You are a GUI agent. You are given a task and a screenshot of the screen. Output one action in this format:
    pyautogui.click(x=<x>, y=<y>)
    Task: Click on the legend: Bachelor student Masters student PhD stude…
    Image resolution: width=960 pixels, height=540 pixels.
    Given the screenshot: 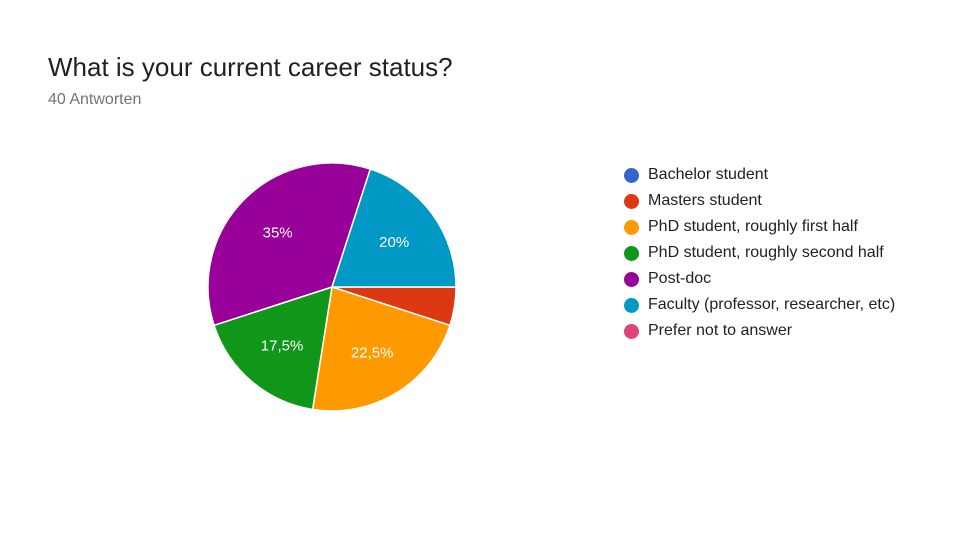 What is the action you would take?
    pyautogui.click(x=759, y=253)
    